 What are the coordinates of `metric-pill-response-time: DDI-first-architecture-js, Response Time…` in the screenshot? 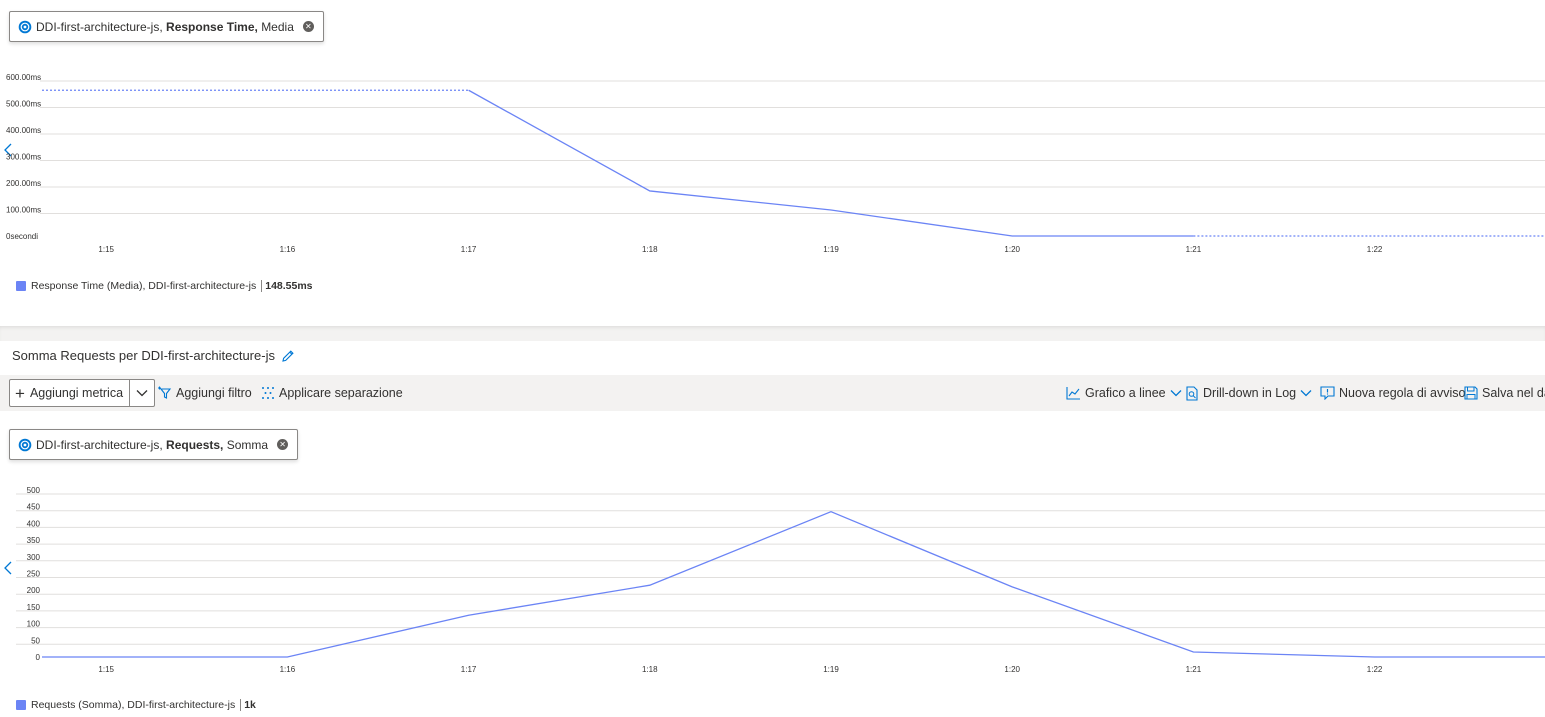 It's located at (166, 26).